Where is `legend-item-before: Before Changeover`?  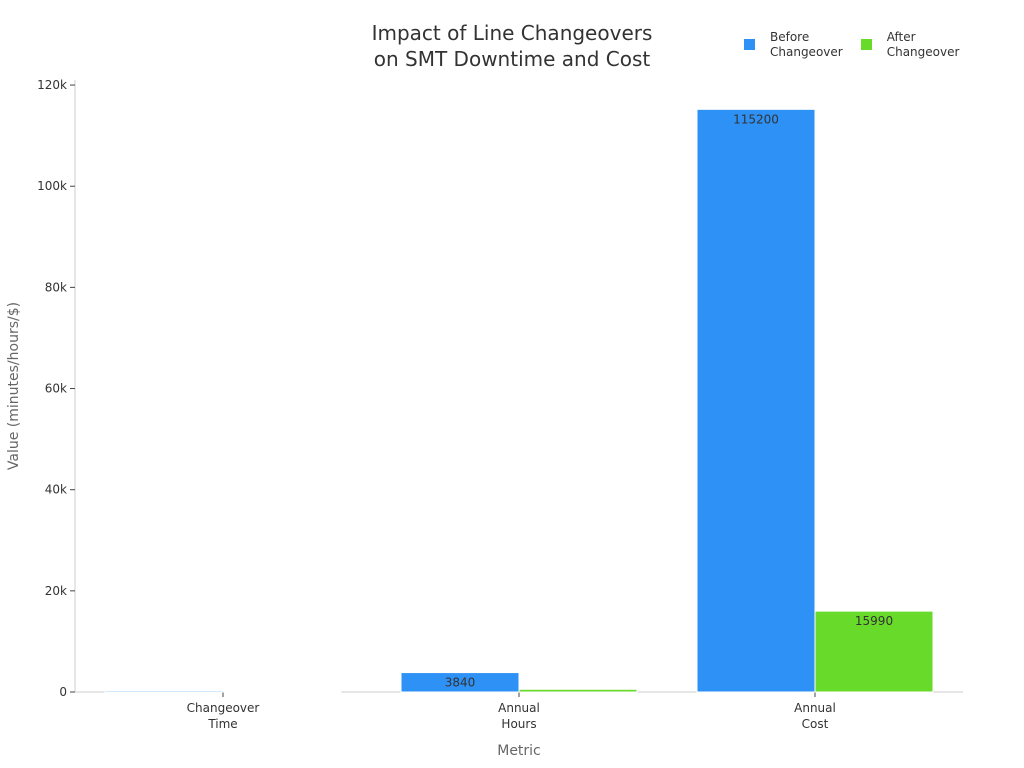
legend-item-before: Before Changeover is located at coordinates (793, 45).